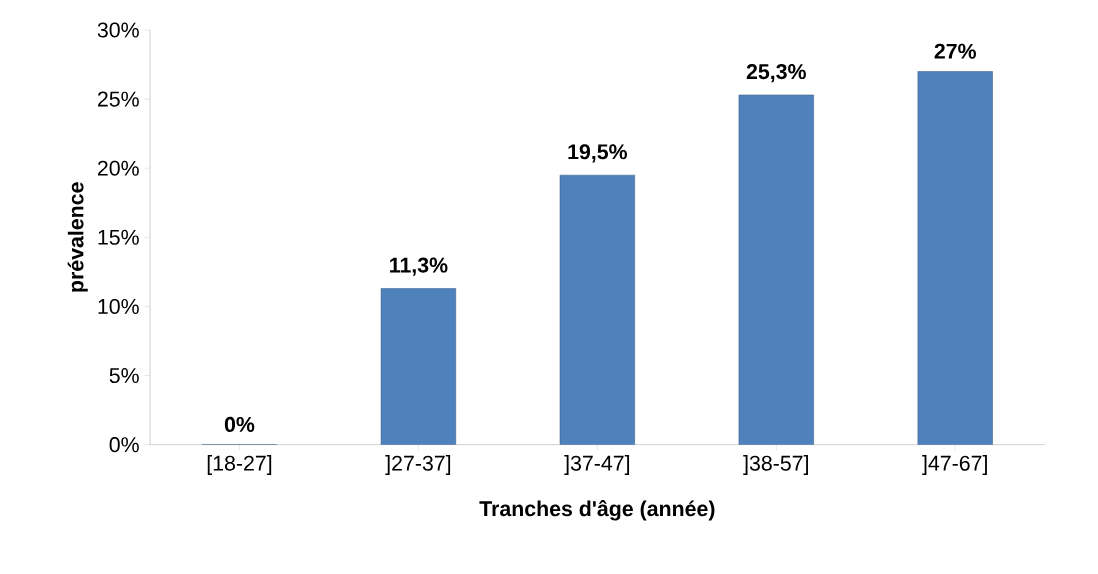 This screenshot has width=1098, height=574. I want to click on data-label: 25,3%, so click(776, 73).